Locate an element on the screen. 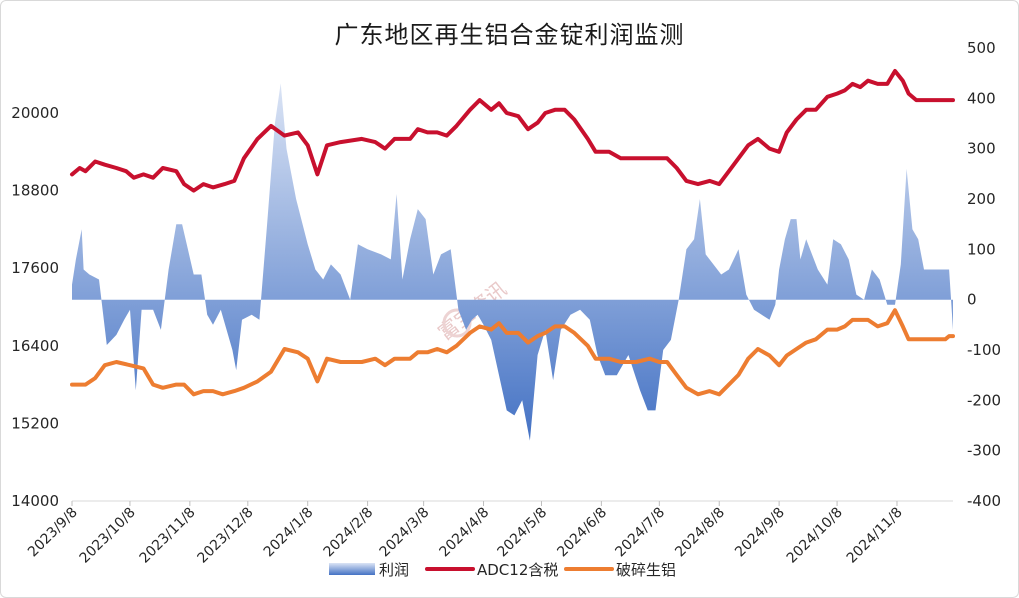  x-axis-tick-label: 2023/11/8 is located at coordinates (168, 536).